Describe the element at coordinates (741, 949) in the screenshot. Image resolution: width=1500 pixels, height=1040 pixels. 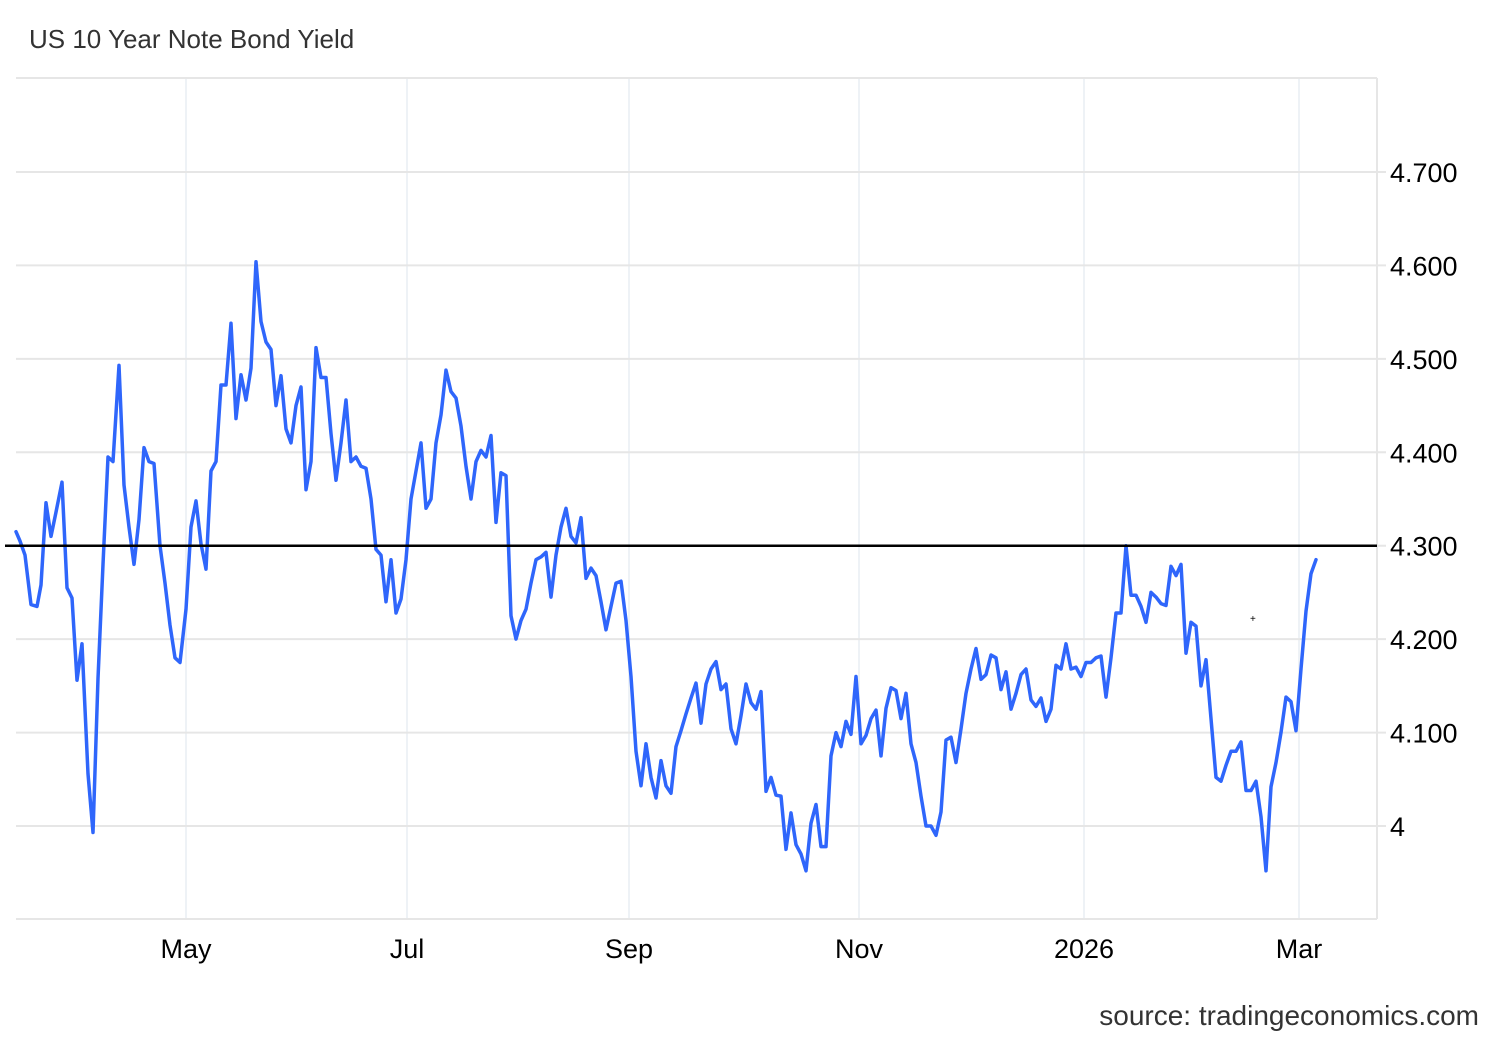
I see `x-axis-ticks: May Jul Sep Nov 2026 Mar` at that location.